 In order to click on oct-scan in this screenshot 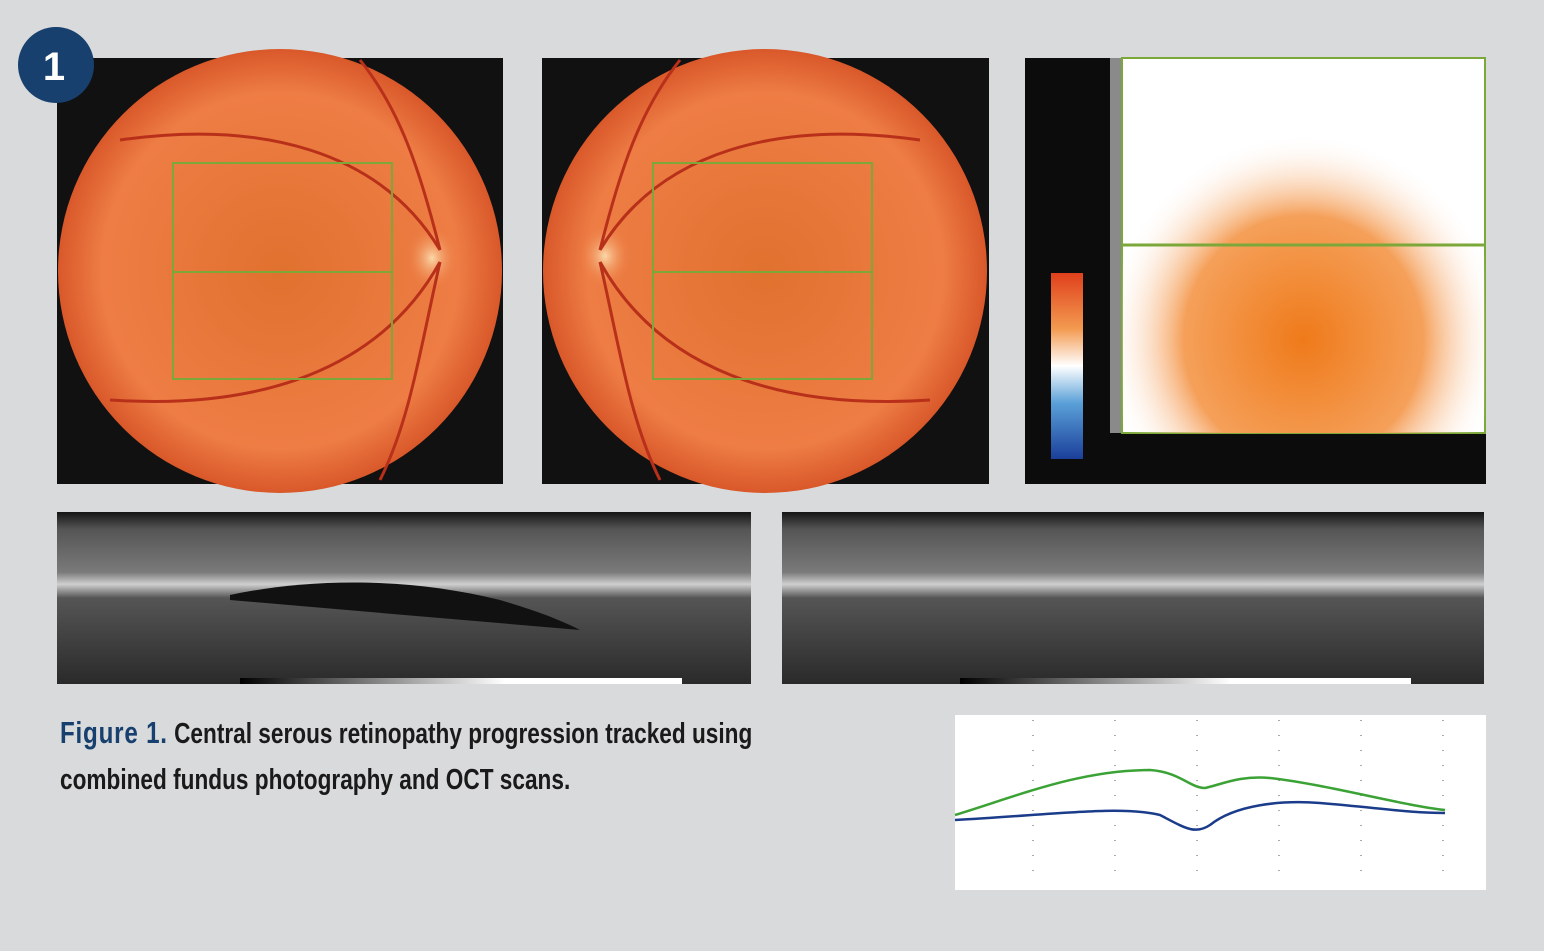, I will do `click(1133, 598)`.